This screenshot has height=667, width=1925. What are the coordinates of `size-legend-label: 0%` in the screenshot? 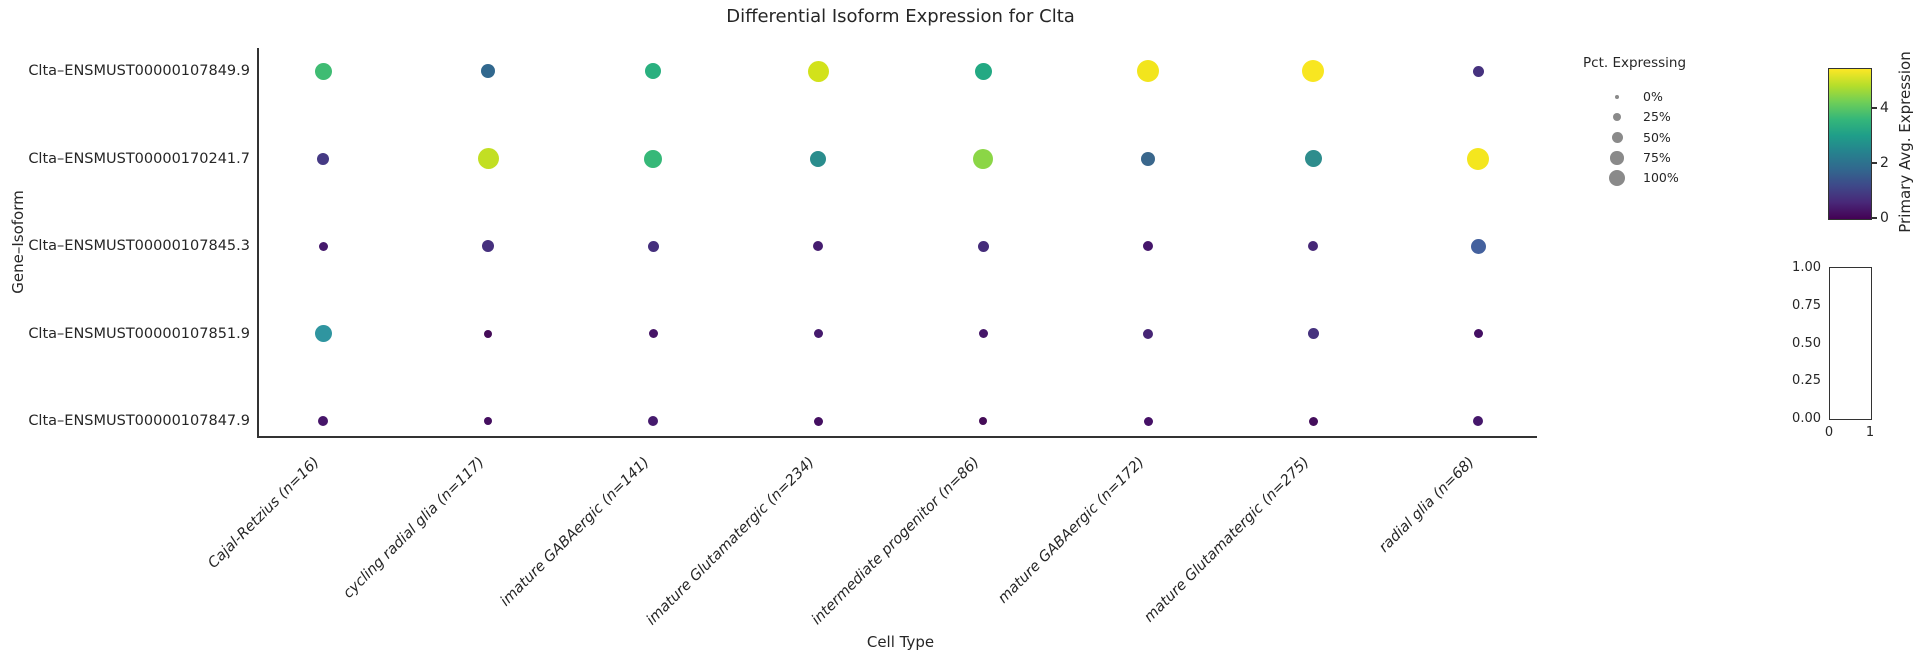 It's located at (1653, 96).